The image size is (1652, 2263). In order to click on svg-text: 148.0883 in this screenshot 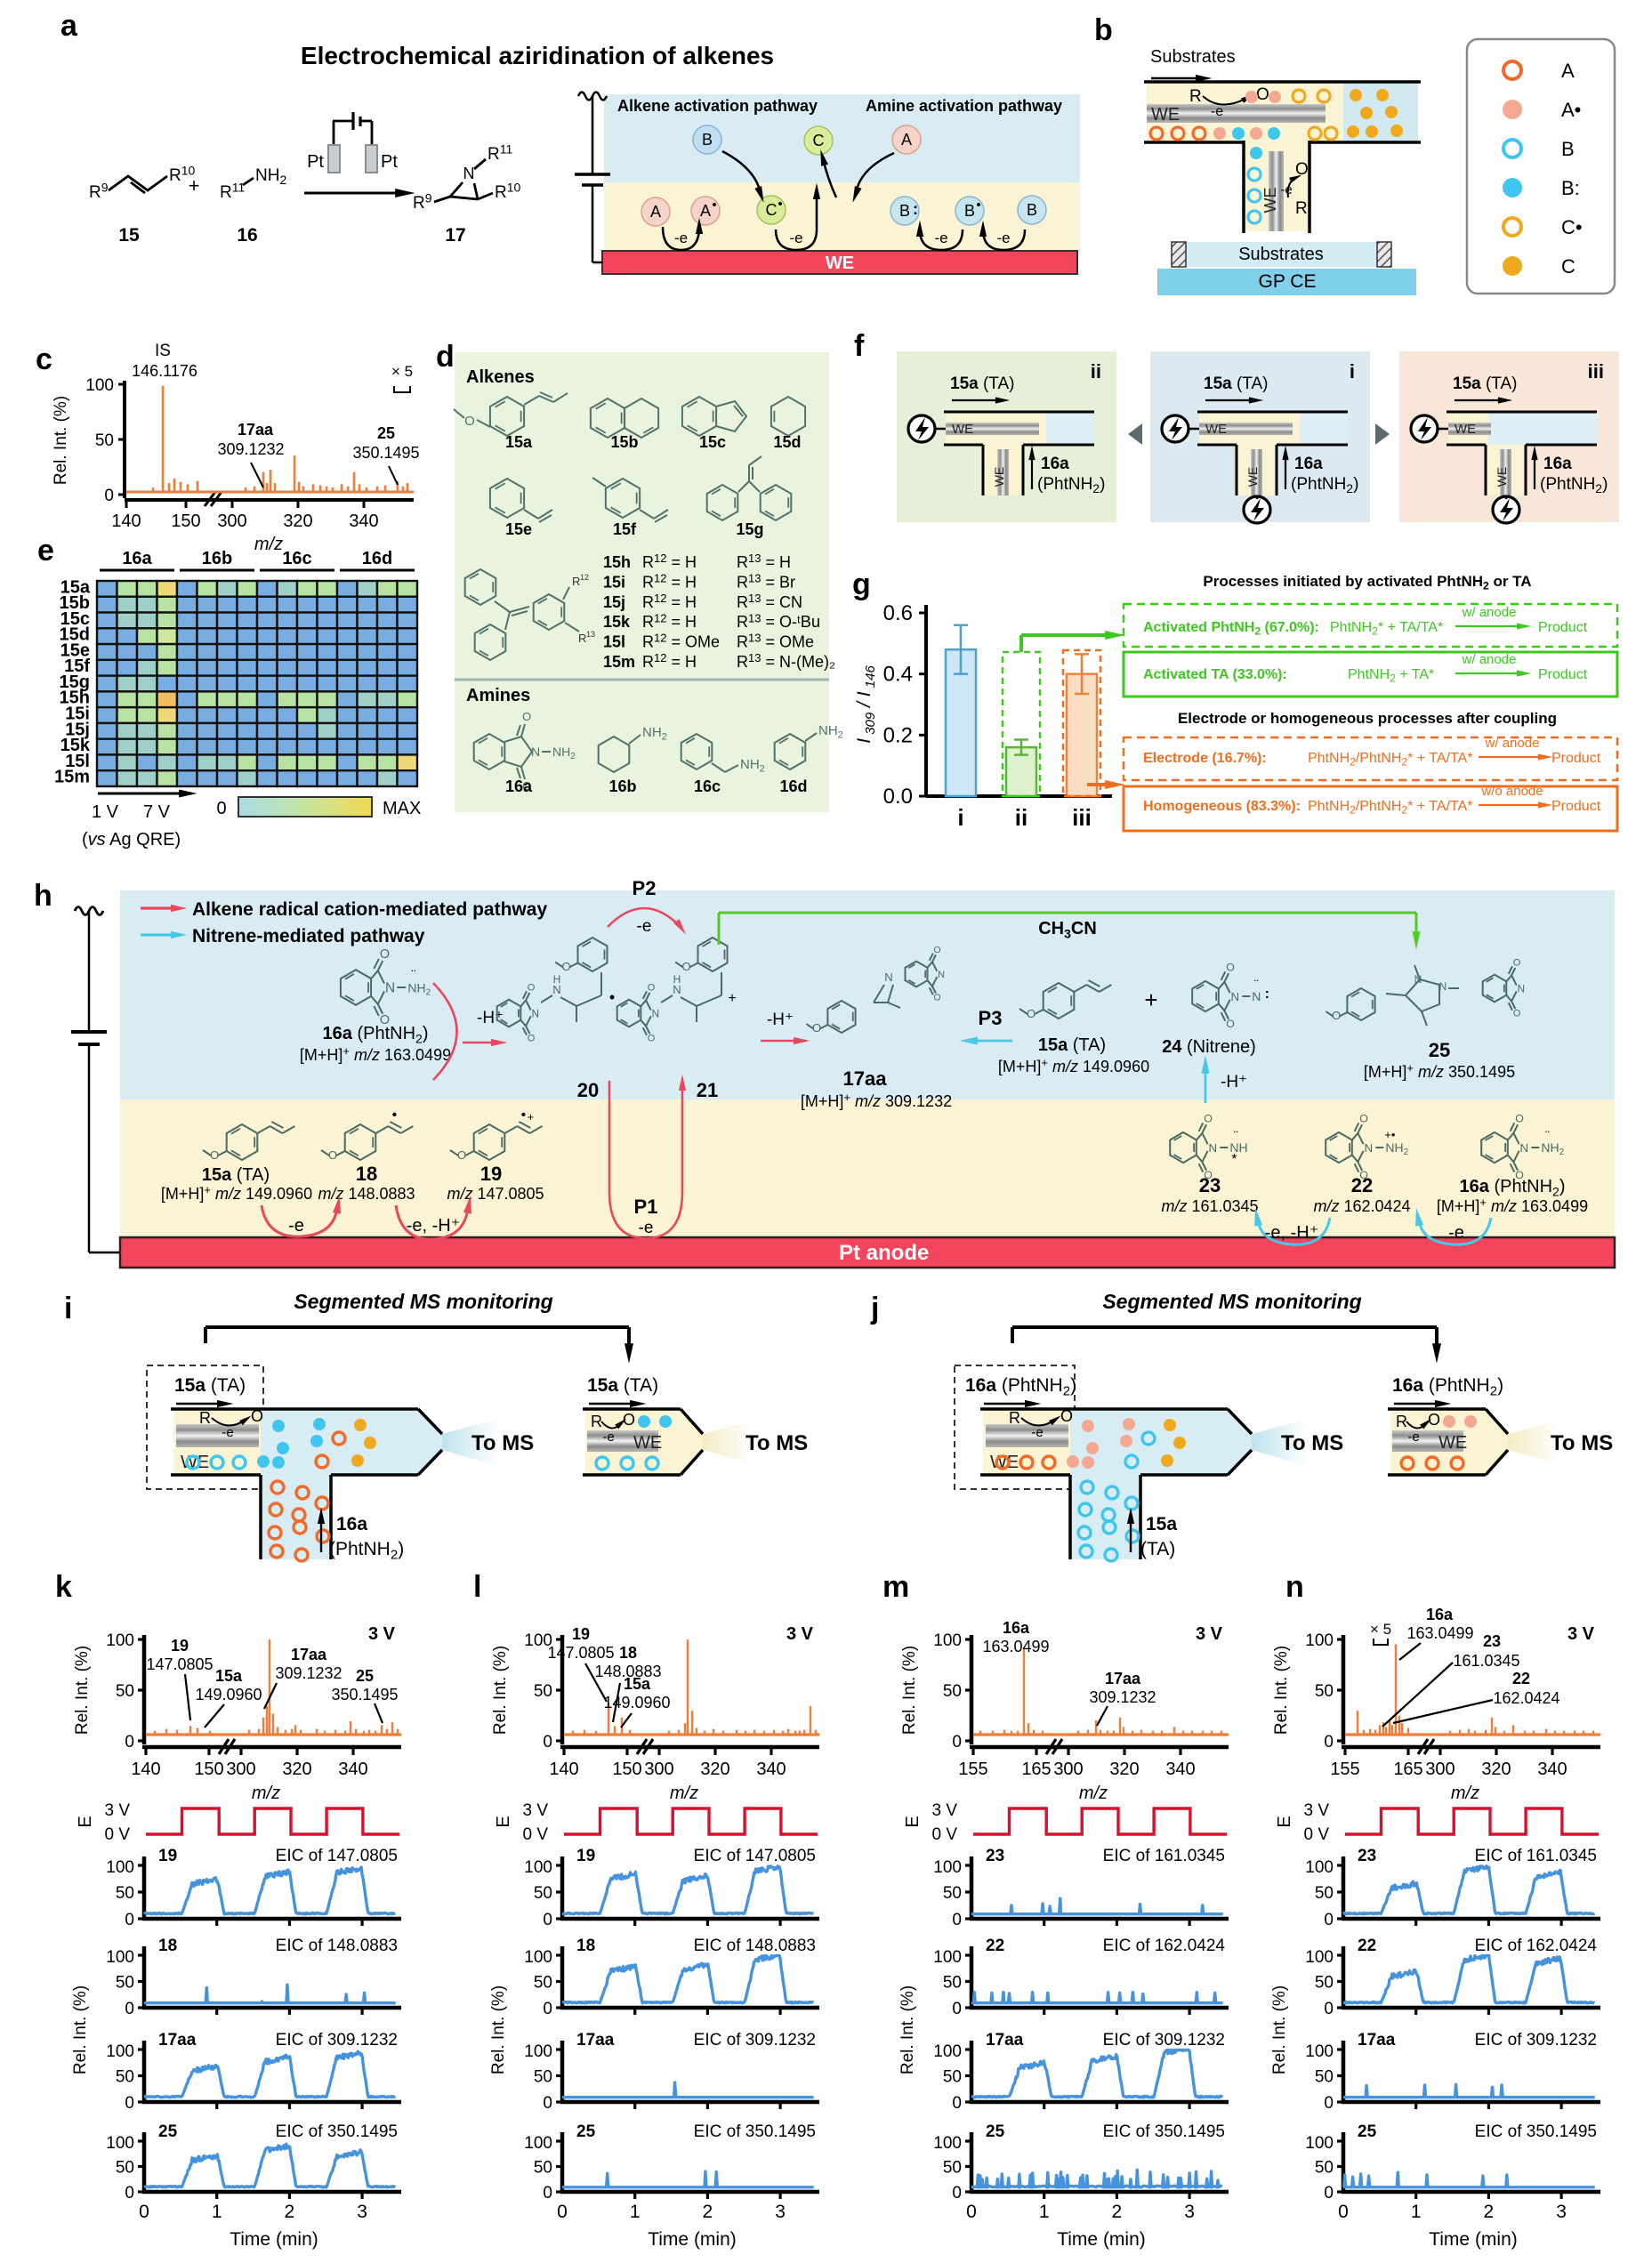, I will do `click(627, 1671)`.